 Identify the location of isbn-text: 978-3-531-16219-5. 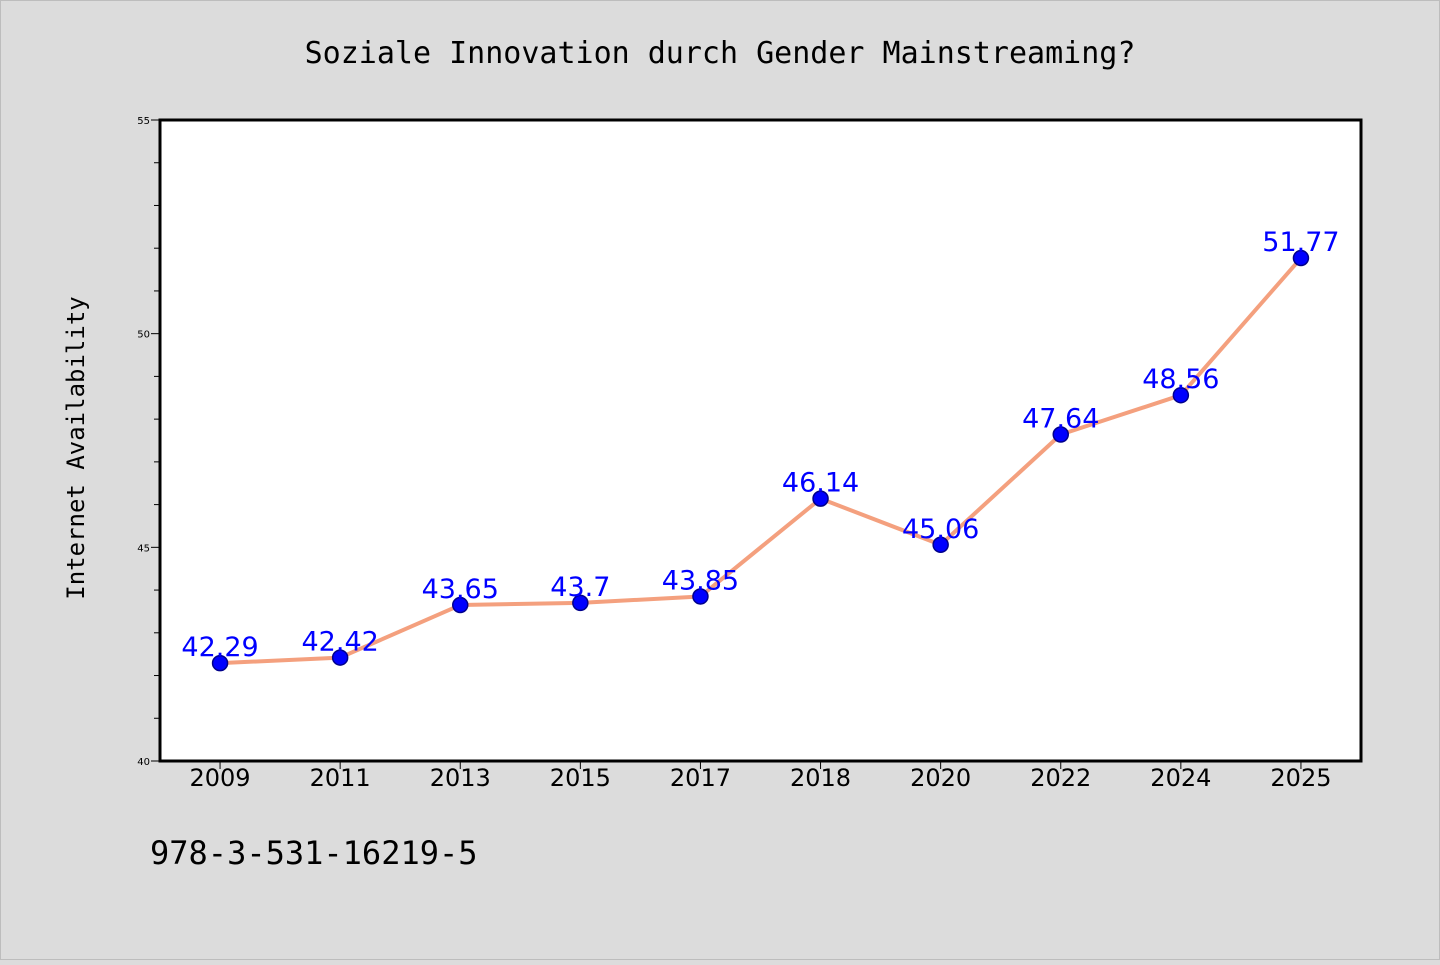
(314, 853).